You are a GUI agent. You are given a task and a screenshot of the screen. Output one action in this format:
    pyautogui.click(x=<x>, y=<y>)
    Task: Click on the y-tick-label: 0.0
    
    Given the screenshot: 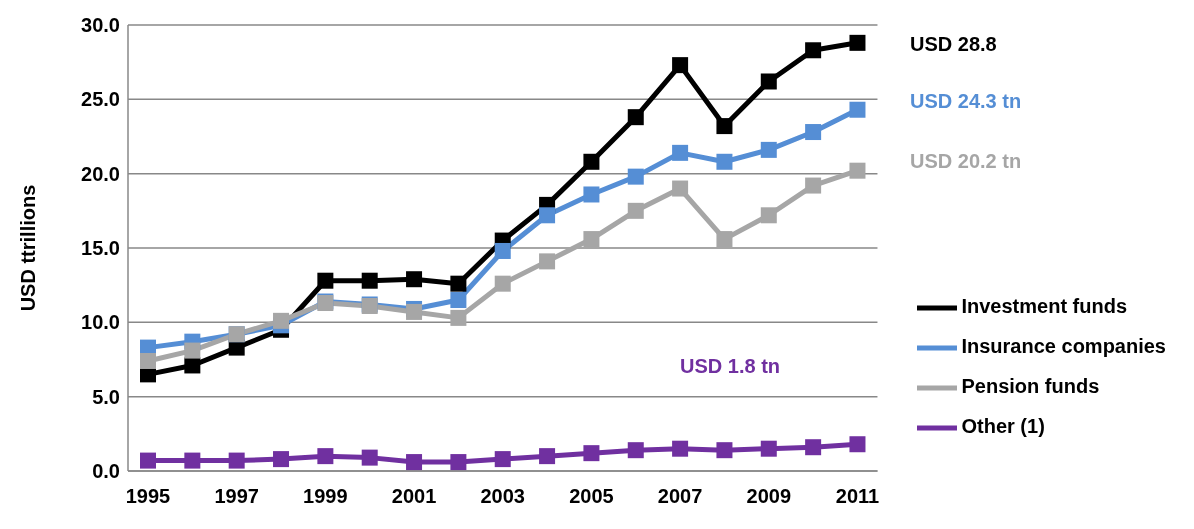 What is the action you would take?
    pyautogui.click(x=106, y=471)
    